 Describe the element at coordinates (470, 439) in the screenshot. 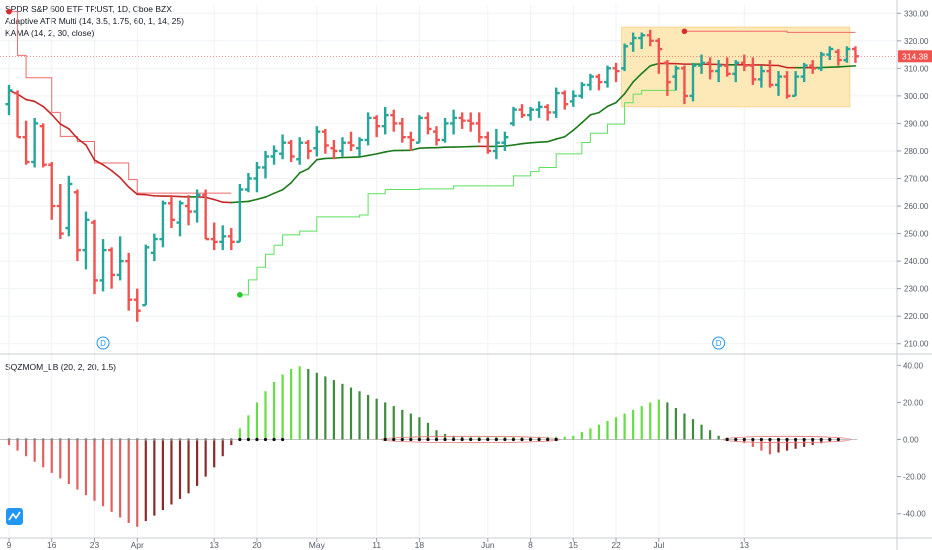

I see `squeeze-ellipse` at that location.